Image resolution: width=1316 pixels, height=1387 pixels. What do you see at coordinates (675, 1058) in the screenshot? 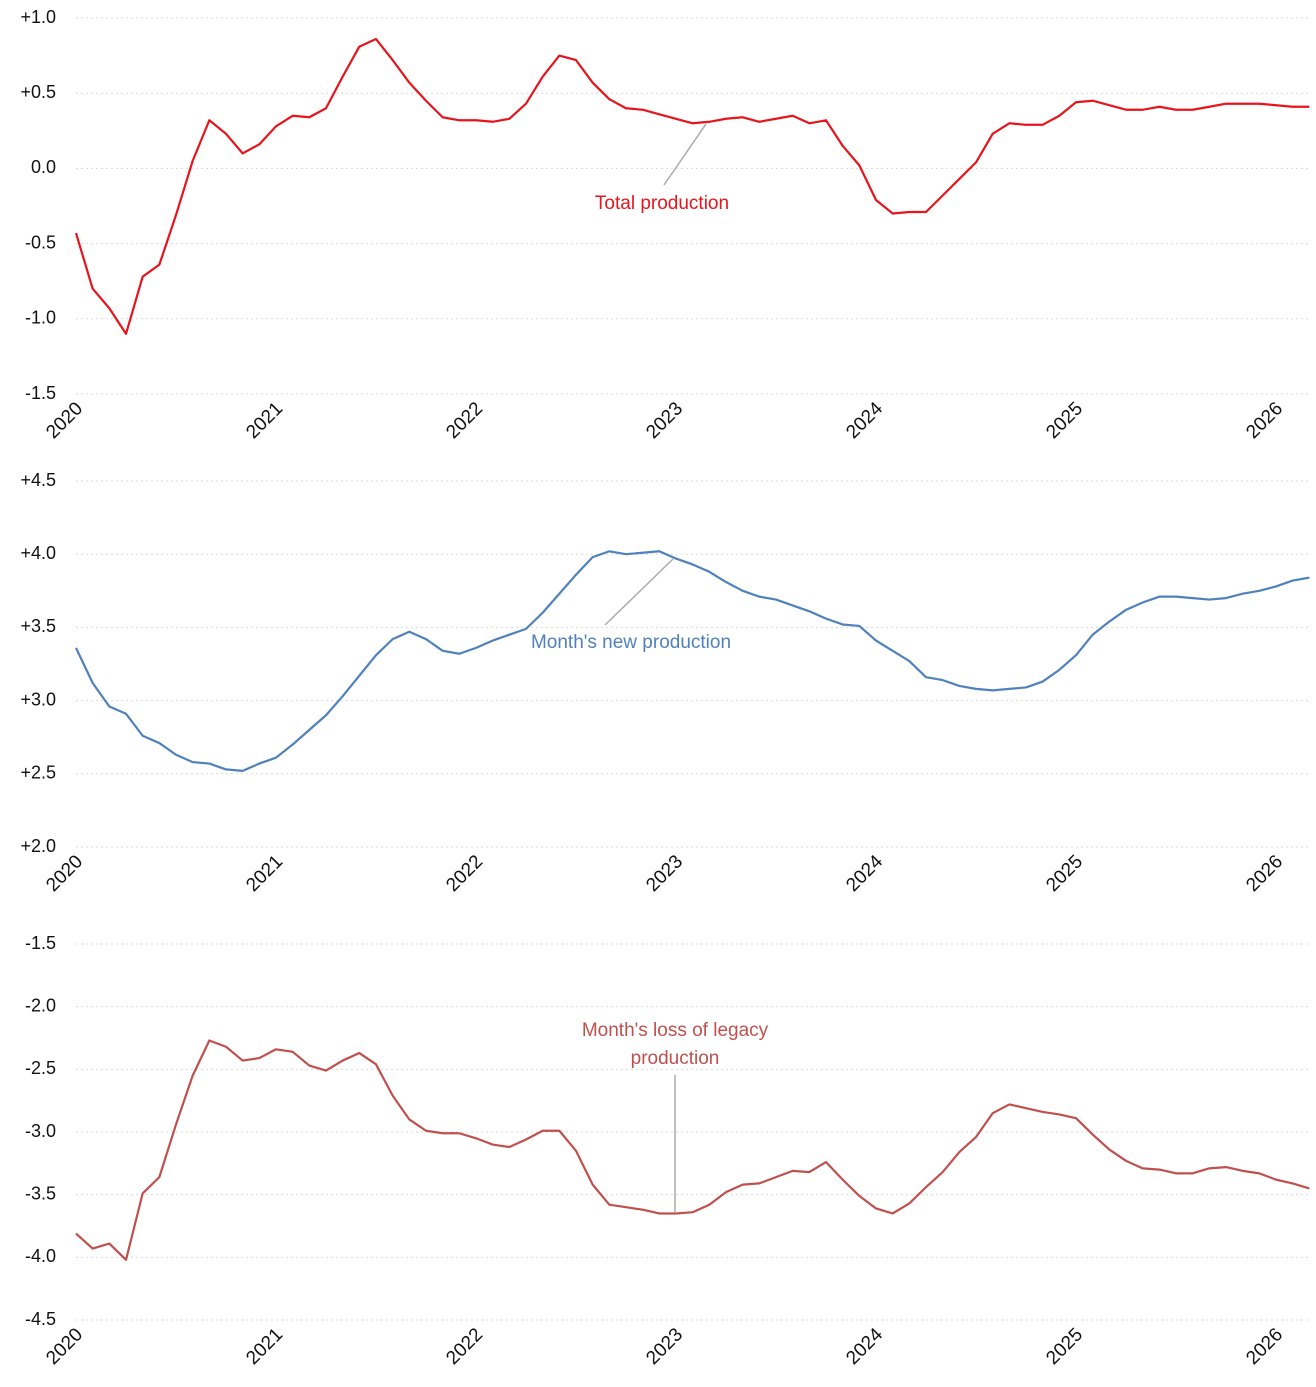
I see `annotation: production` at bounding box center [675, 1058].